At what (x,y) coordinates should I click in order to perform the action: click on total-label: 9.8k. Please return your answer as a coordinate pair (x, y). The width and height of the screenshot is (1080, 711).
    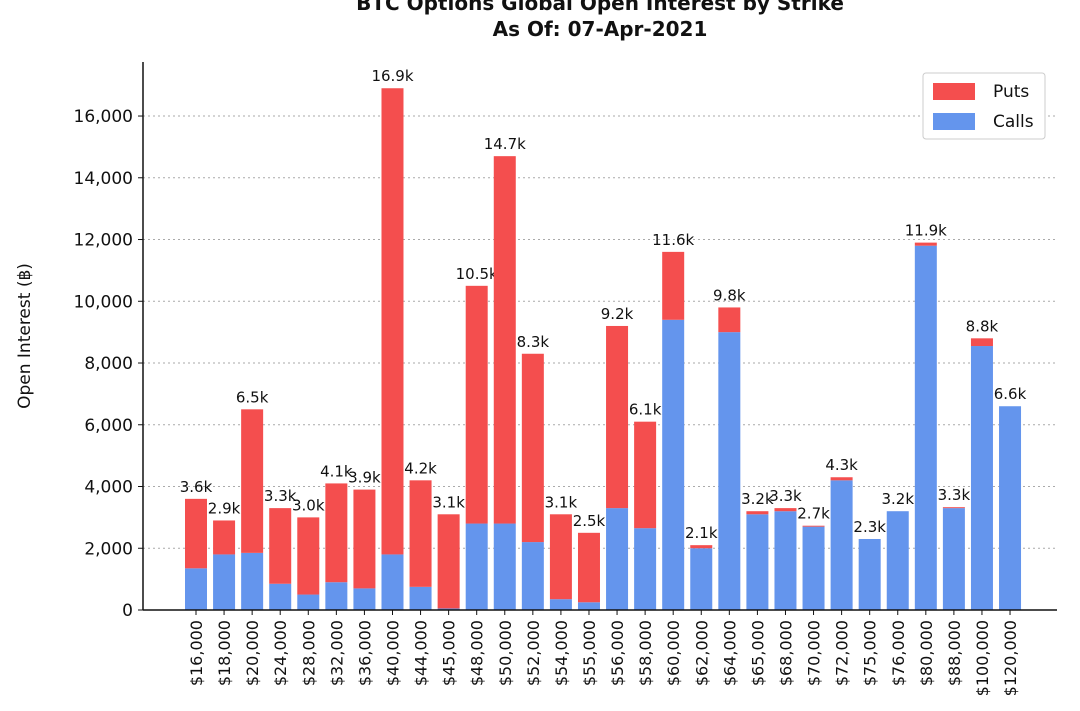
    Looking at the image, I should click on (729, 295).